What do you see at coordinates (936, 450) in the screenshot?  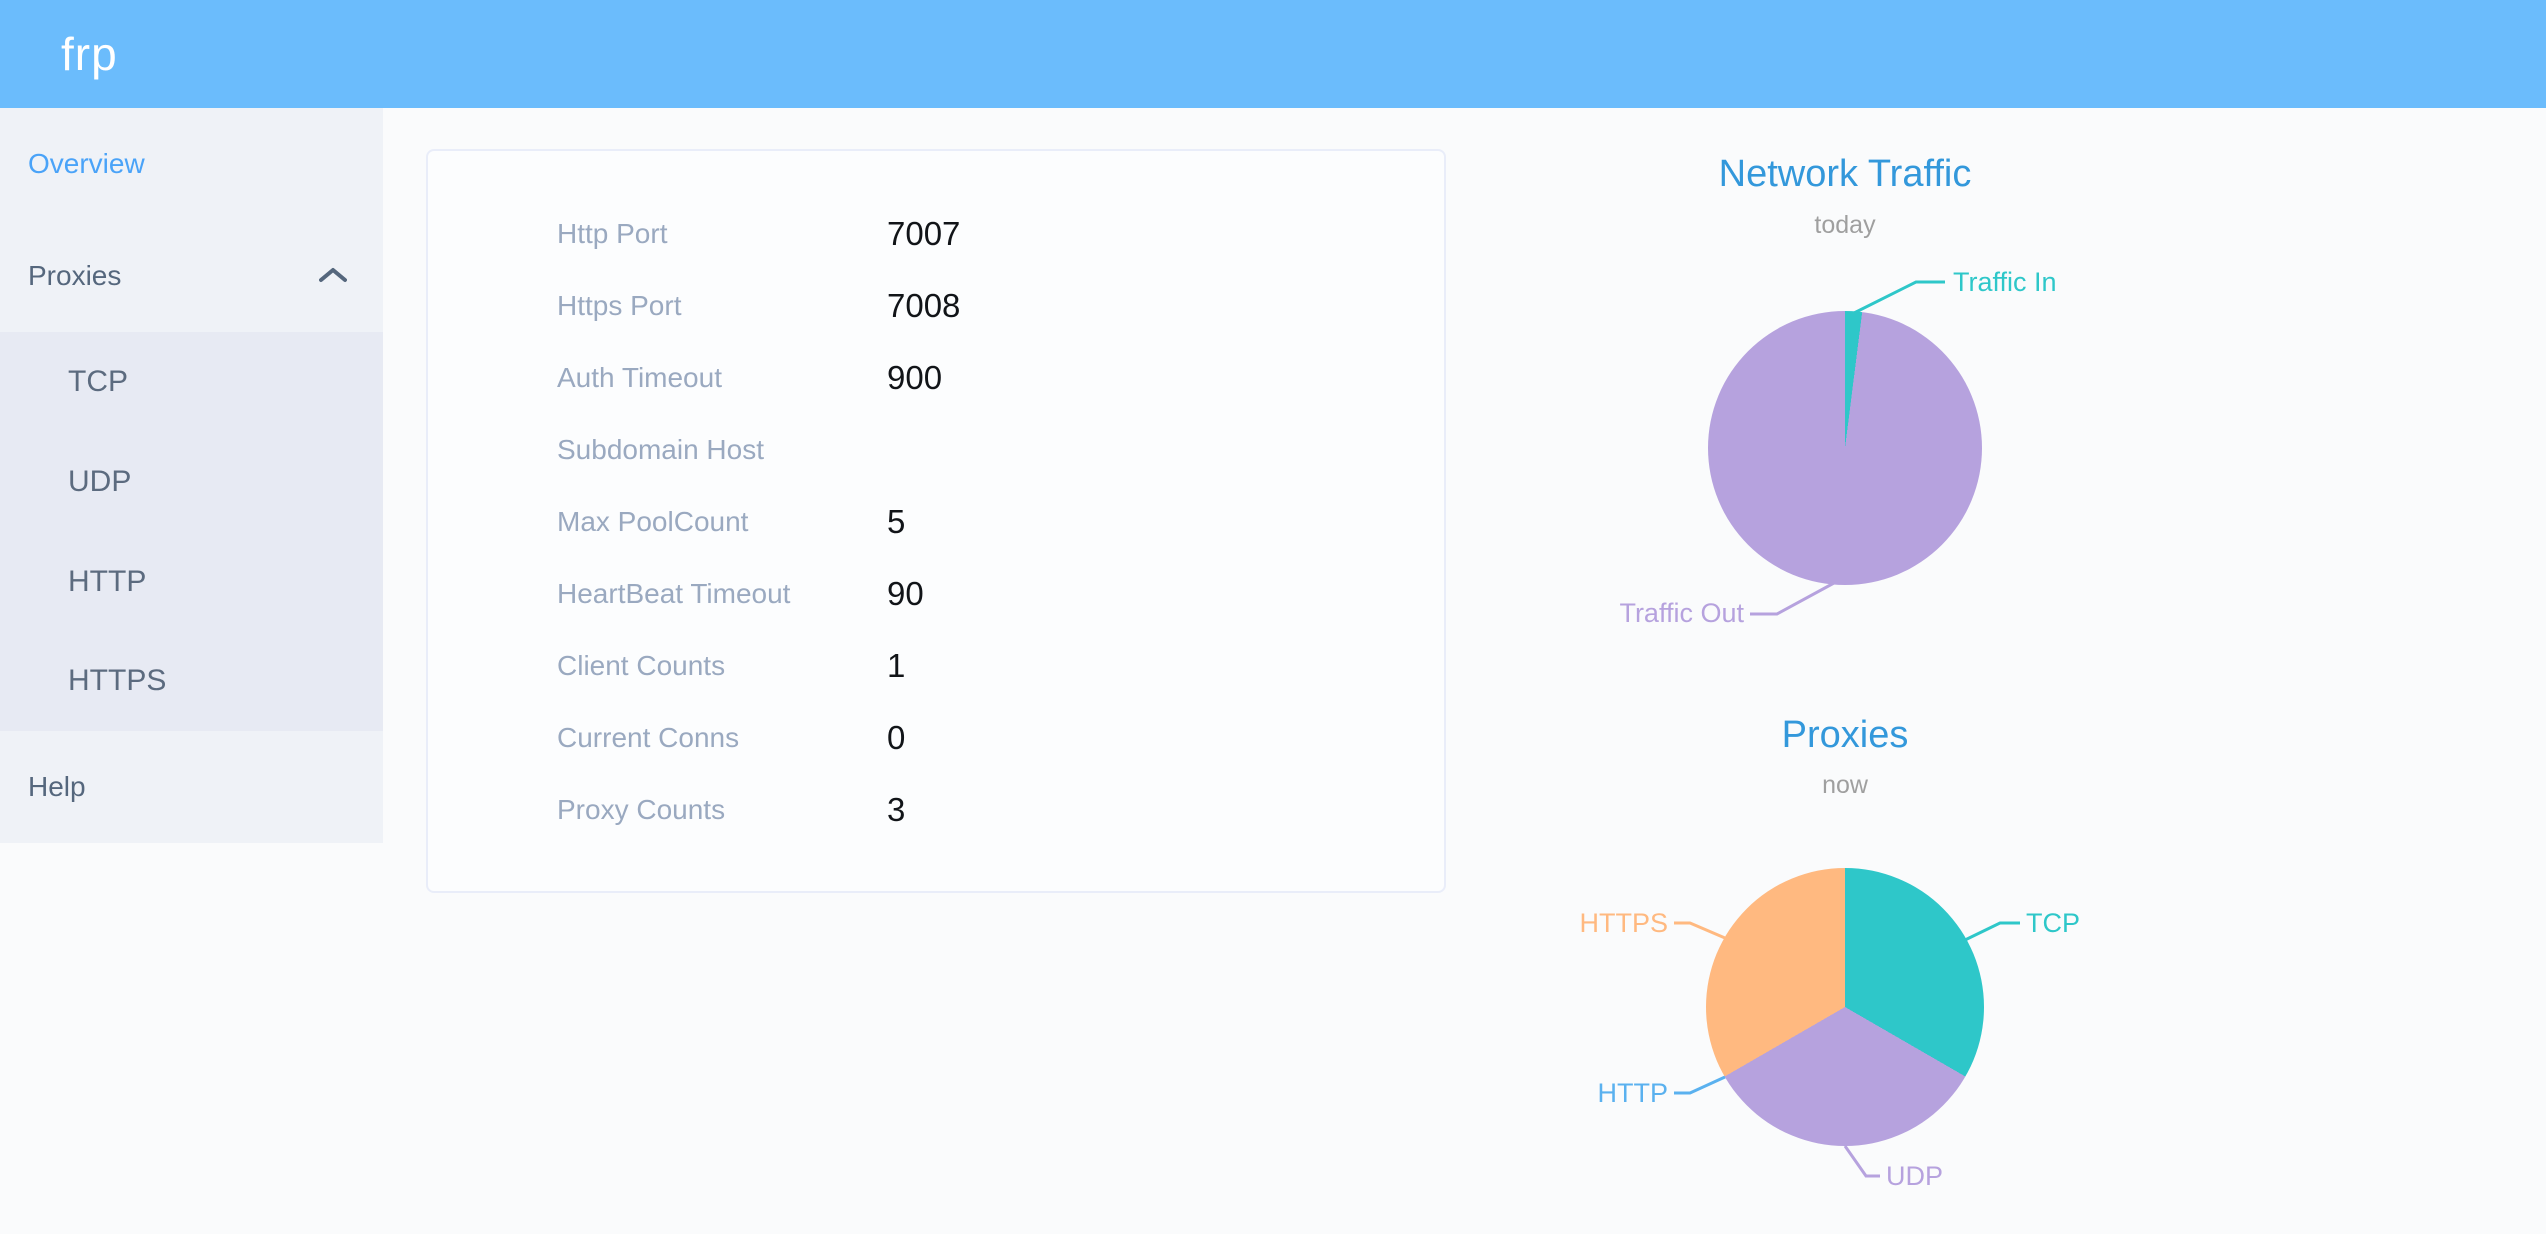 I see `server-info-row: Subdomain Host` at bounding box center [936, 450].